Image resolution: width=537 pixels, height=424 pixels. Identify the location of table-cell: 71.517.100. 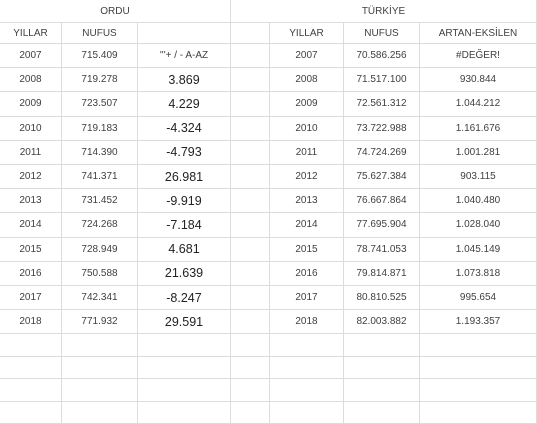
(382, 80).